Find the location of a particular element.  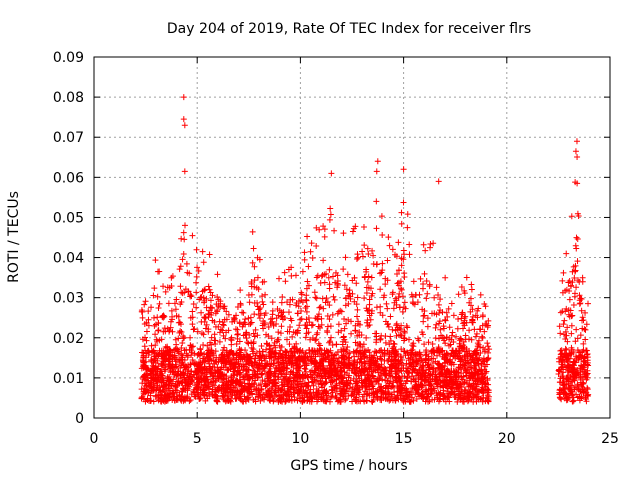

x-axis-label: GPS time / hours is located at coordinates (348, 466).